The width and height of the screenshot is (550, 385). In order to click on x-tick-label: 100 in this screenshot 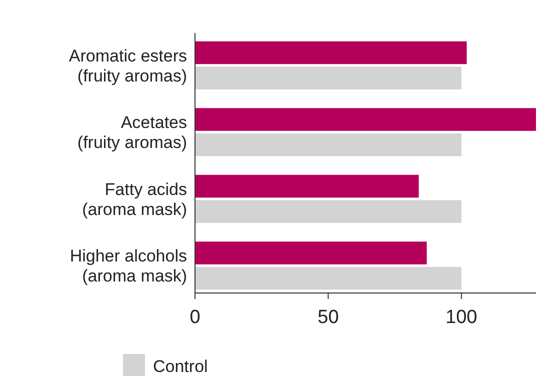, I will do `click(462, 317)`.